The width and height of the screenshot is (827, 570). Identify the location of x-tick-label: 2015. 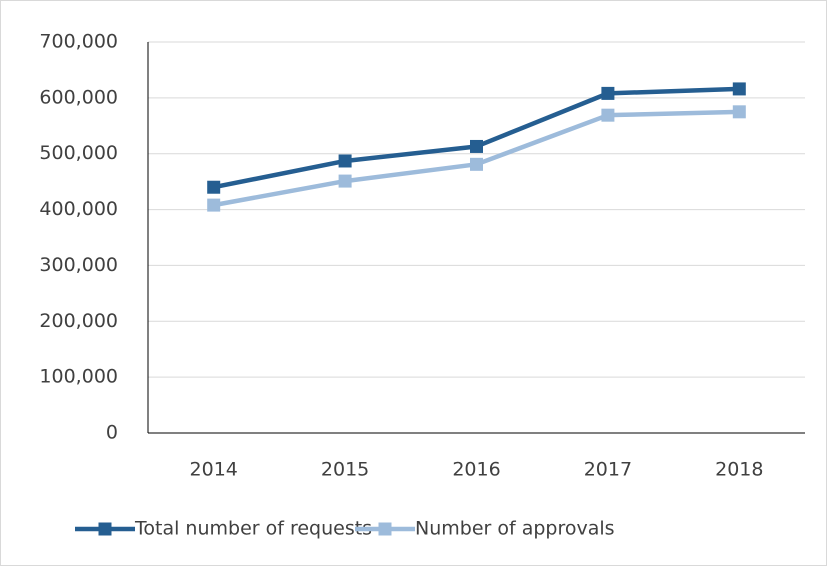
(345, 470).